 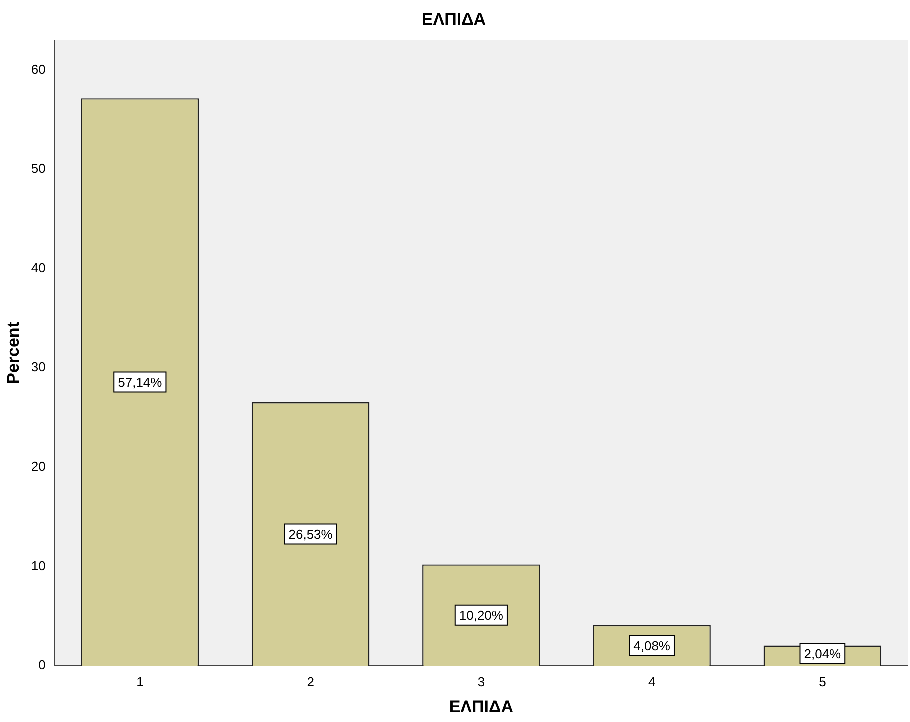 What do you see at coordinates (823, 654) in the screenshot?
I see `data-label: 2,04%` at bounding box center [823, 654].